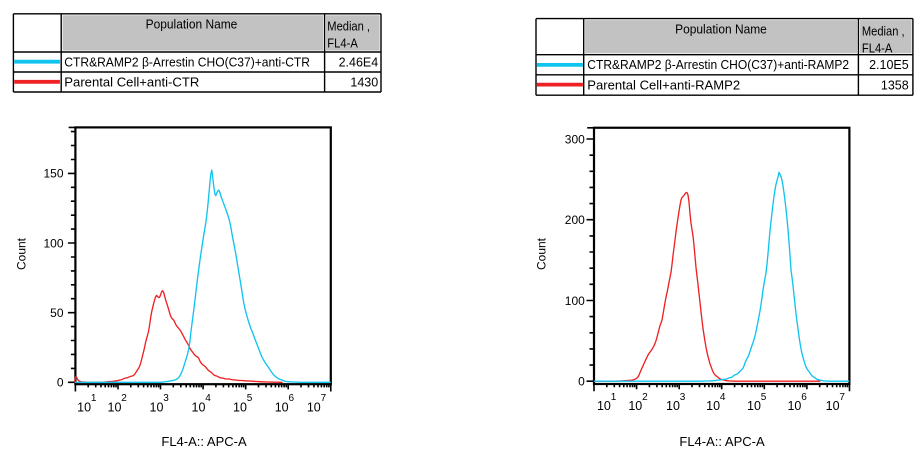  I want to click on svg-text: 2.10E5, so click(889, 65).